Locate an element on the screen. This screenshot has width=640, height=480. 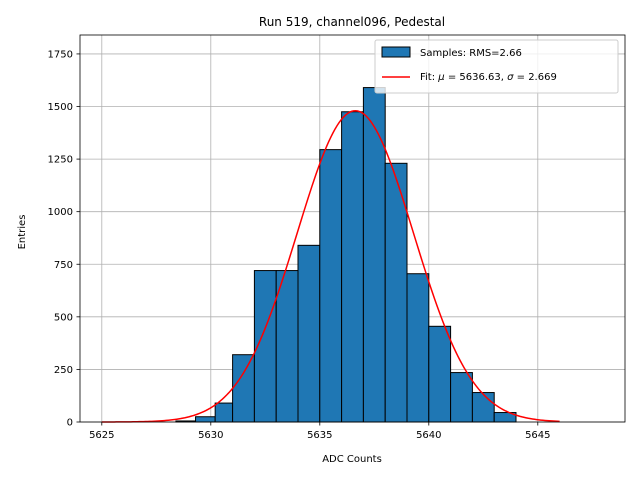
y-tick-label: 1750 is located at coordinates (60, 54).